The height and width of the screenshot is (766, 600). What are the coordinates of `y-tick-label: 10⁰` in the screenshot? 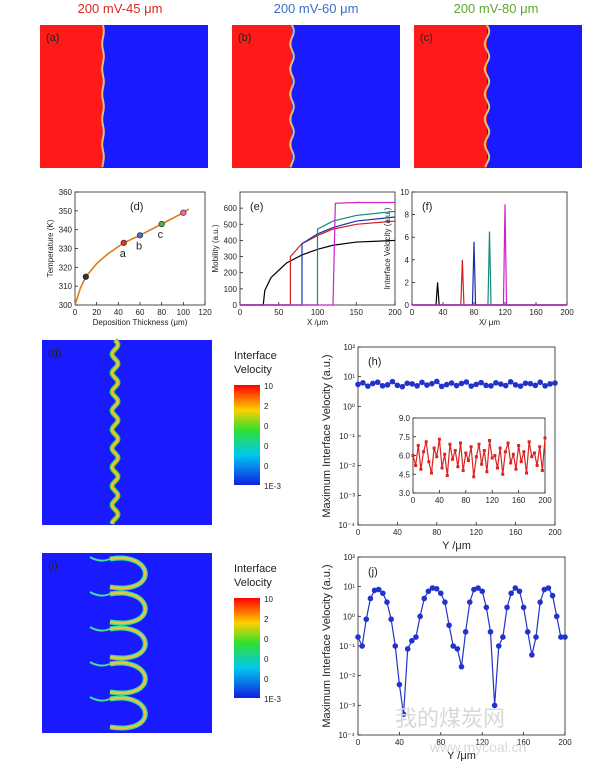 It's located at (349, 406).